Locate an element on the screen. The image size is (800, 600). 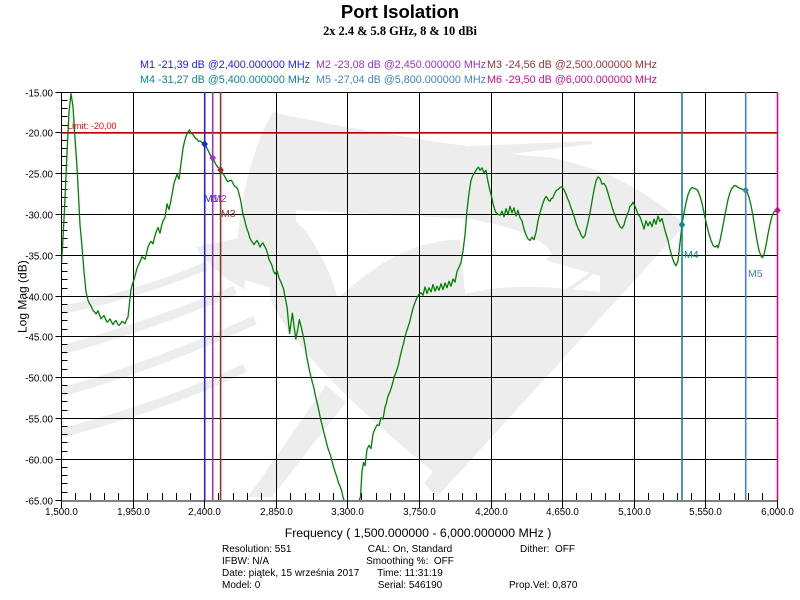
svg-text: -55.00 is located at coordinates (39, 420).